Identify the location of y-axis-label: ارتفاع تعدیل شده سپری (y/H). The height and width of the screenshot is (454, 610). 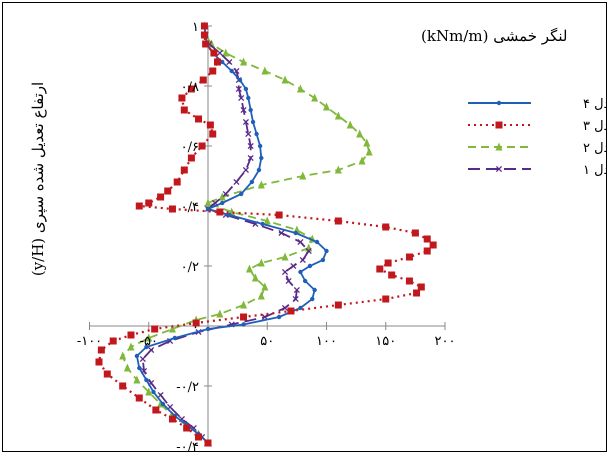
(38, 179).